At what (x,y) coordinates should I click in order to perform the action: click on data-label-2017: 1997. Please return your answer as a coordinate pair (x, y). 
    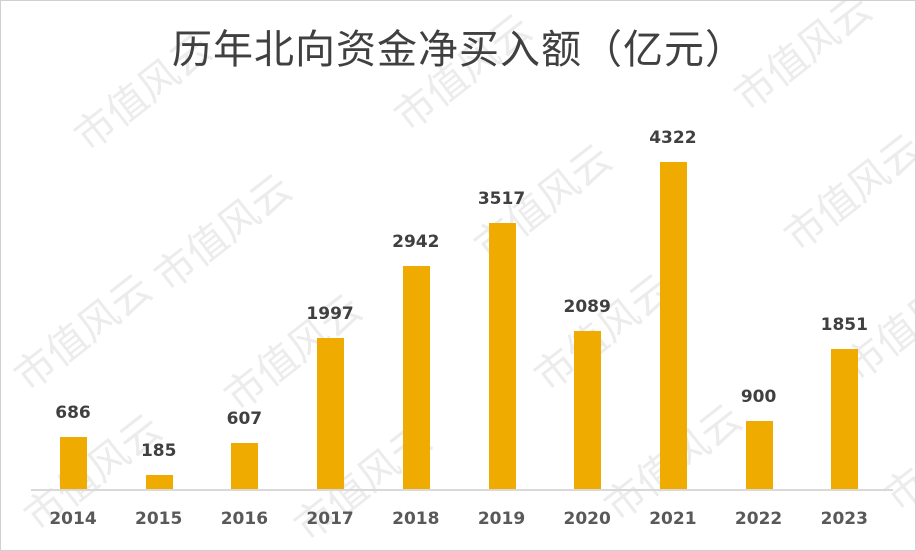
    Looking at the image, I should click on (330, 313).